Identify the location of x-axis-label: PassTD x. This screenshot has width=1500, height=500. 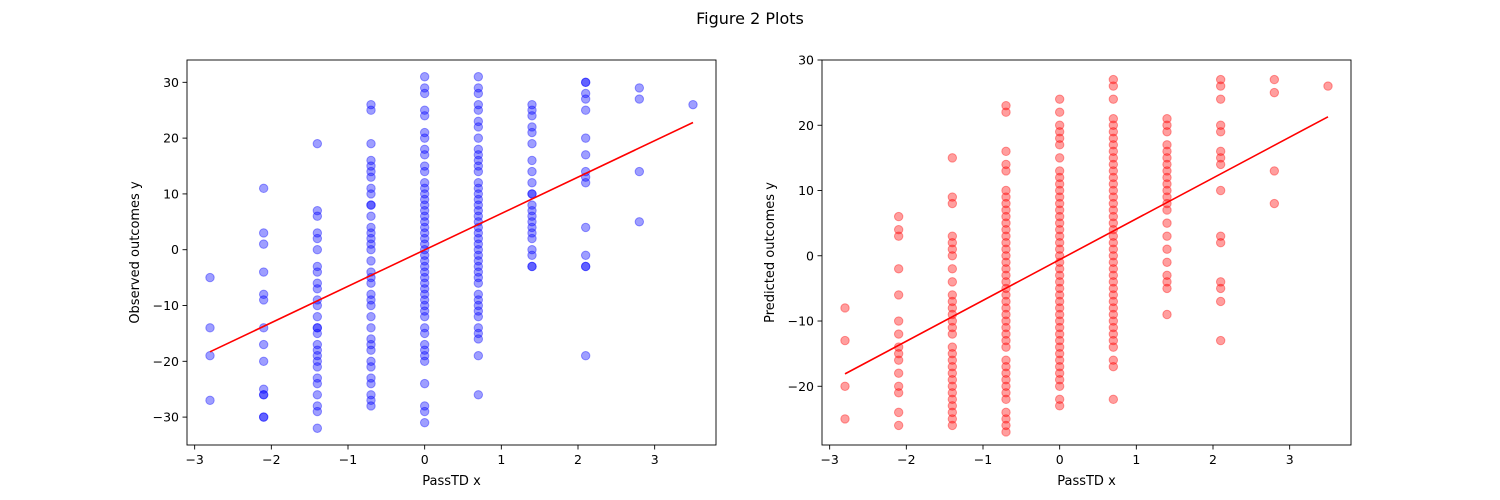
(1086, 481).